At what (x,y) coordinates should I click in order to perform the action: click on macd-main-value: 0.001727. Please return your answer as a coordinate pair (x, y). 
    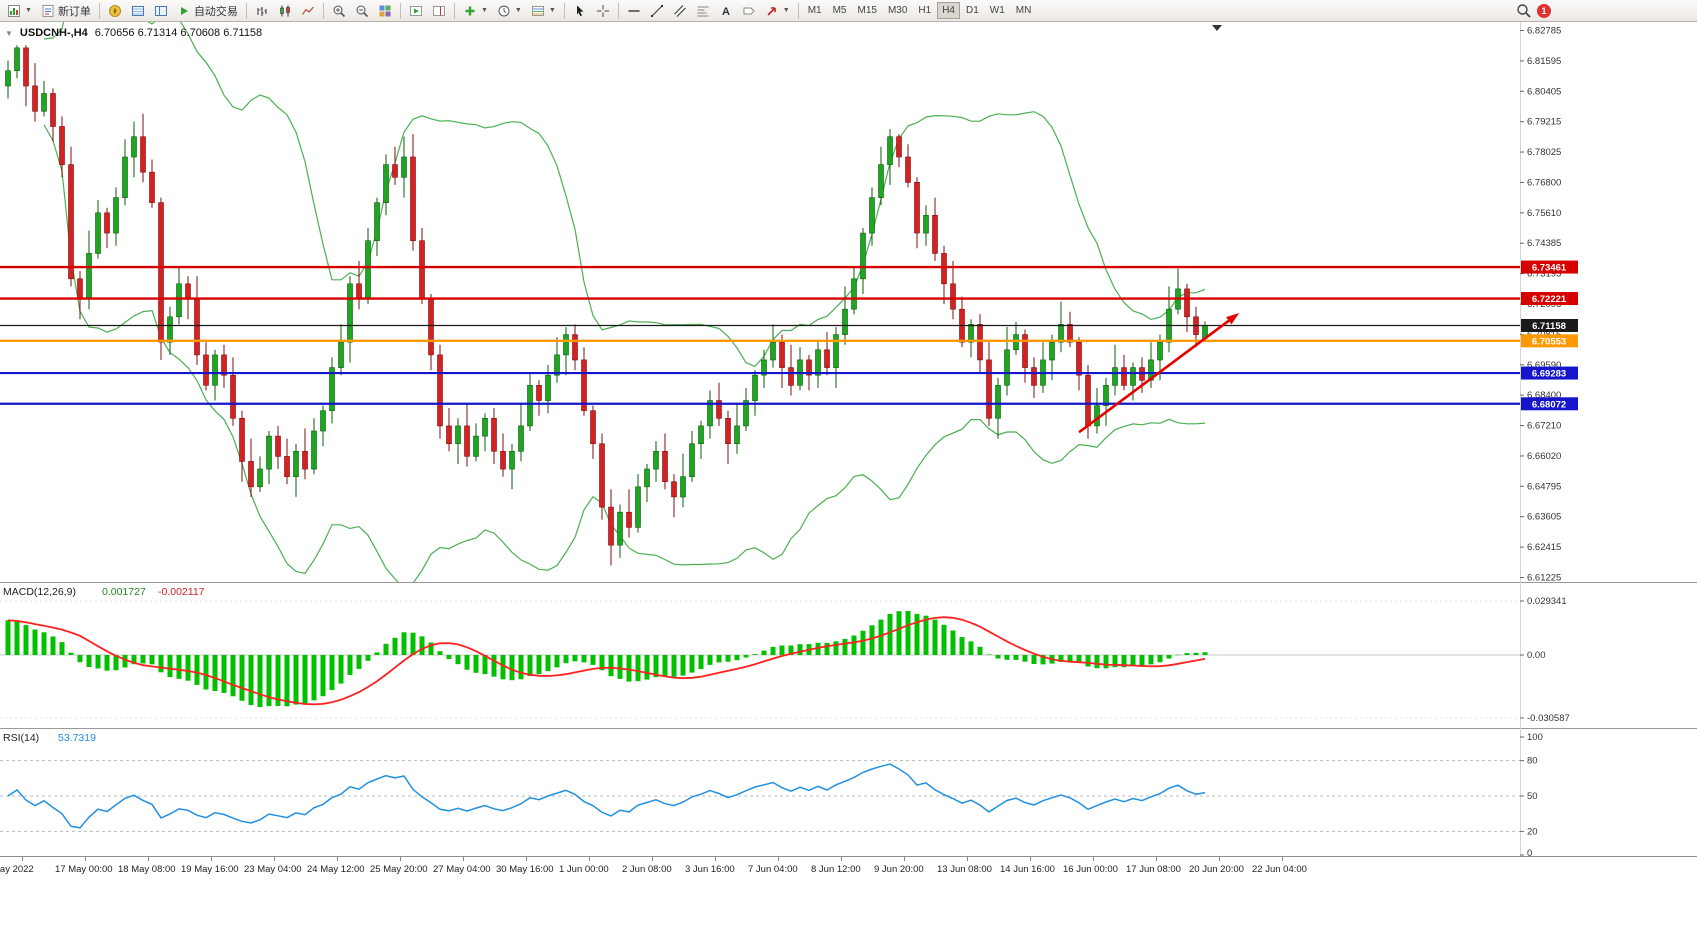
    Looking at the image, I should click on (124, 592).